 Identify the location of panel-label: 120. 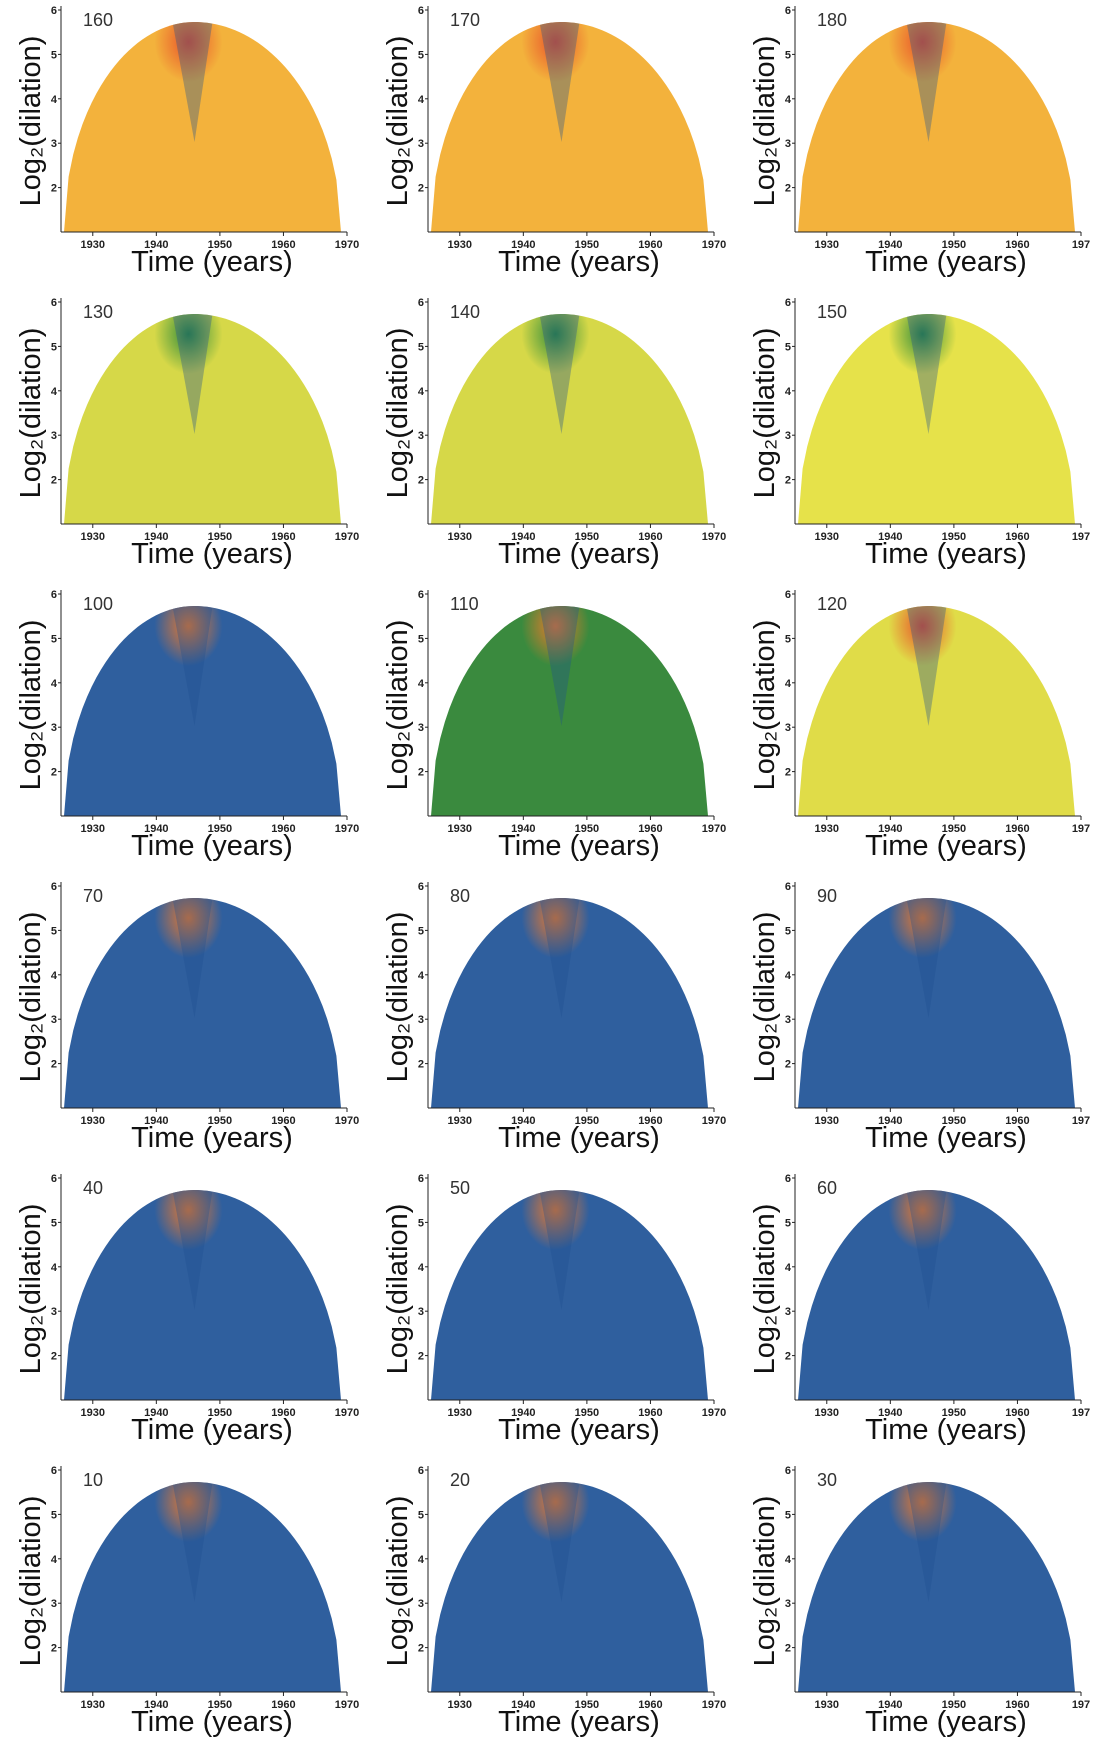
(832, 604).